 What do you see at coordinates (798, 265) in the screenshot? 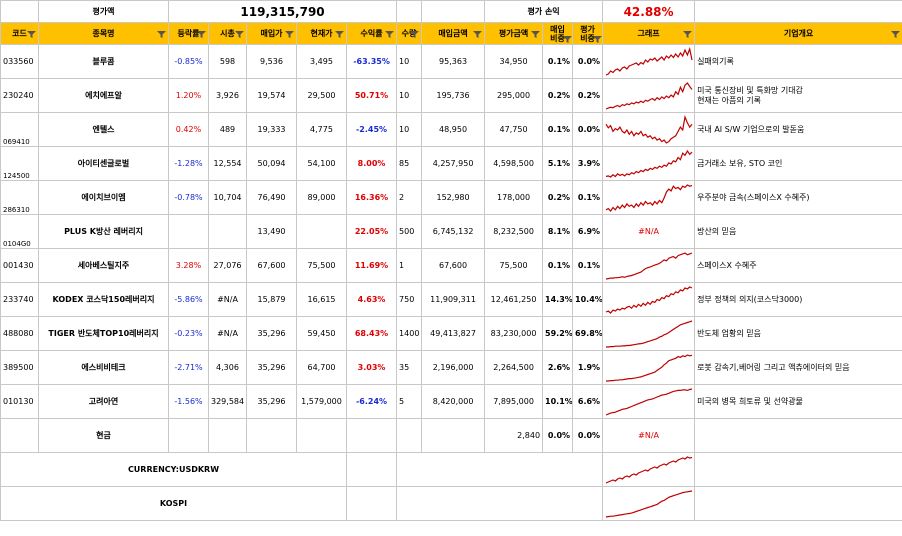
I see `overview-cell: 스페이스X 수혜주` at bounding box center [798, 265].